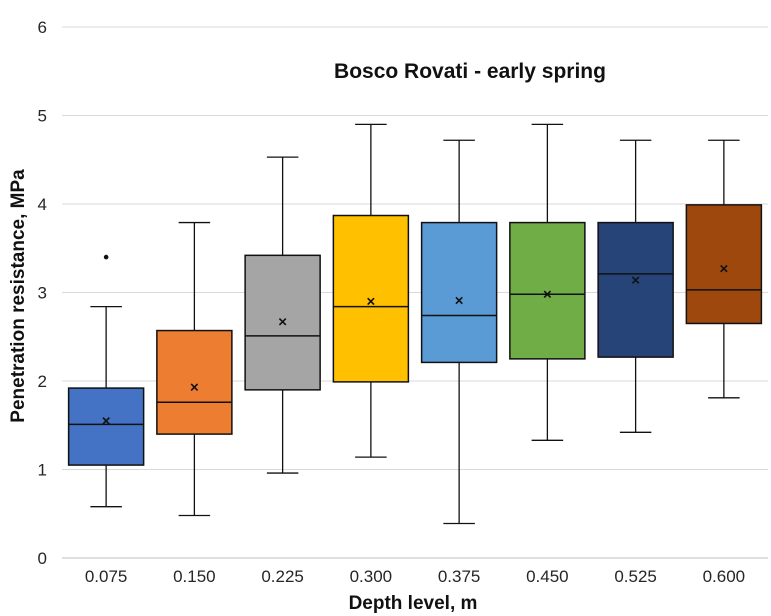 This screenshot has width=771, height=616. Describe the element at coordinates (42, 27) in the screenshot. I see `y-tick-label: 6` at that location.